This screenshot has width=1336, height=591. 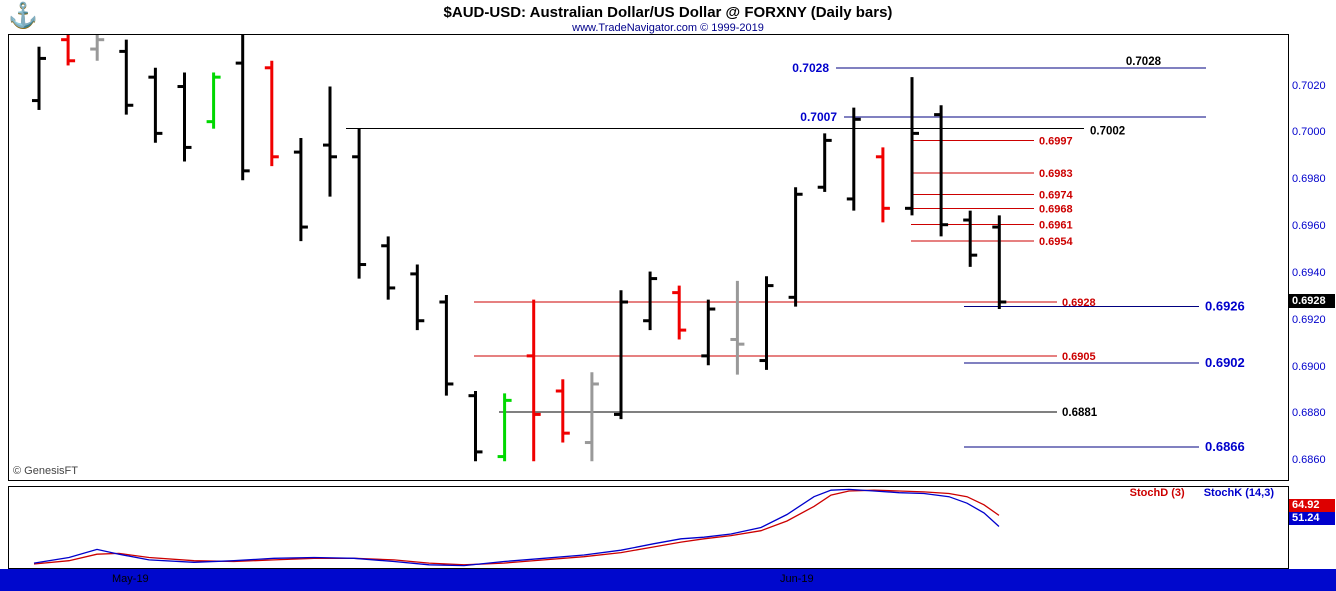 What do you see at coordinates (1309, 367) in the screenshot?
I see `price-tick-label: 0.6900` at bounding box center [1309, 367].